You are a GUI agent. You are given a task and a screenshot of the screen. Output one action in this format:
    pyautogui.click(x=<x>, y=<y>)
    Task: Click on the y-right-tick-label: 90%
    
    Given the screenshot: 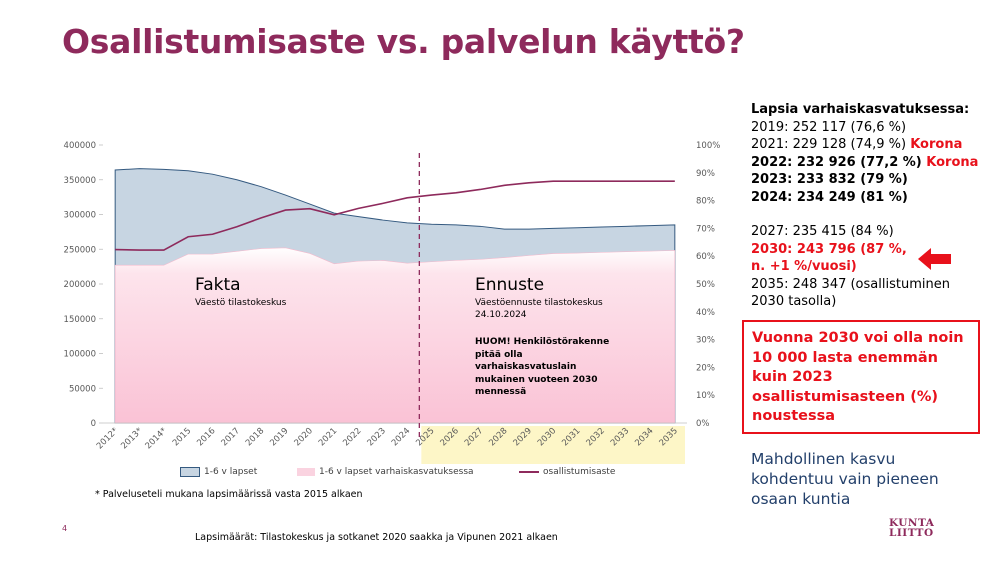 What is the action you would take?
    pyautogui.click(x=705, y=174)
    